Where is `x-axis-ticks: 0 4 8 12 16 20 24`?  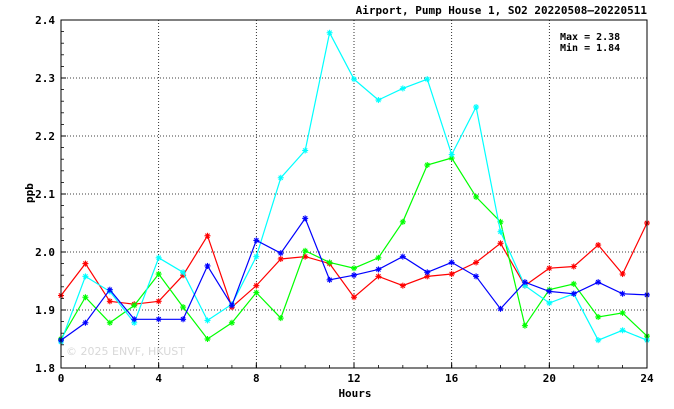
x-axis-ticks: 0 4 8 12 16 20 24 is located at coordinates (356, 374).